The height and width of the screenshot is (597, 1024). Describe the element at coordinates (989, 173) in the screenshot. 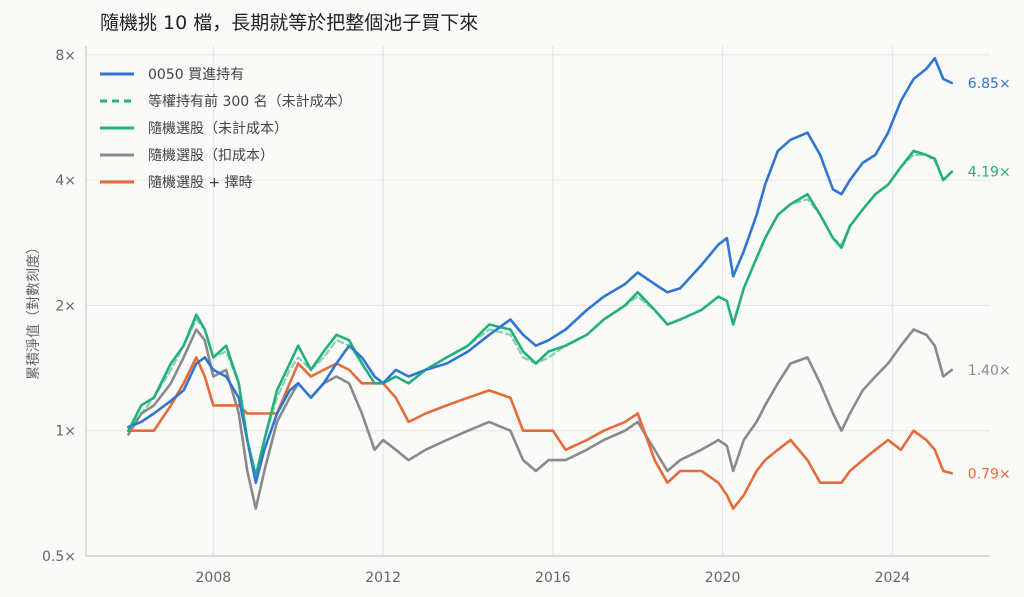

I see `end-label-2: 4.19×` at that location.